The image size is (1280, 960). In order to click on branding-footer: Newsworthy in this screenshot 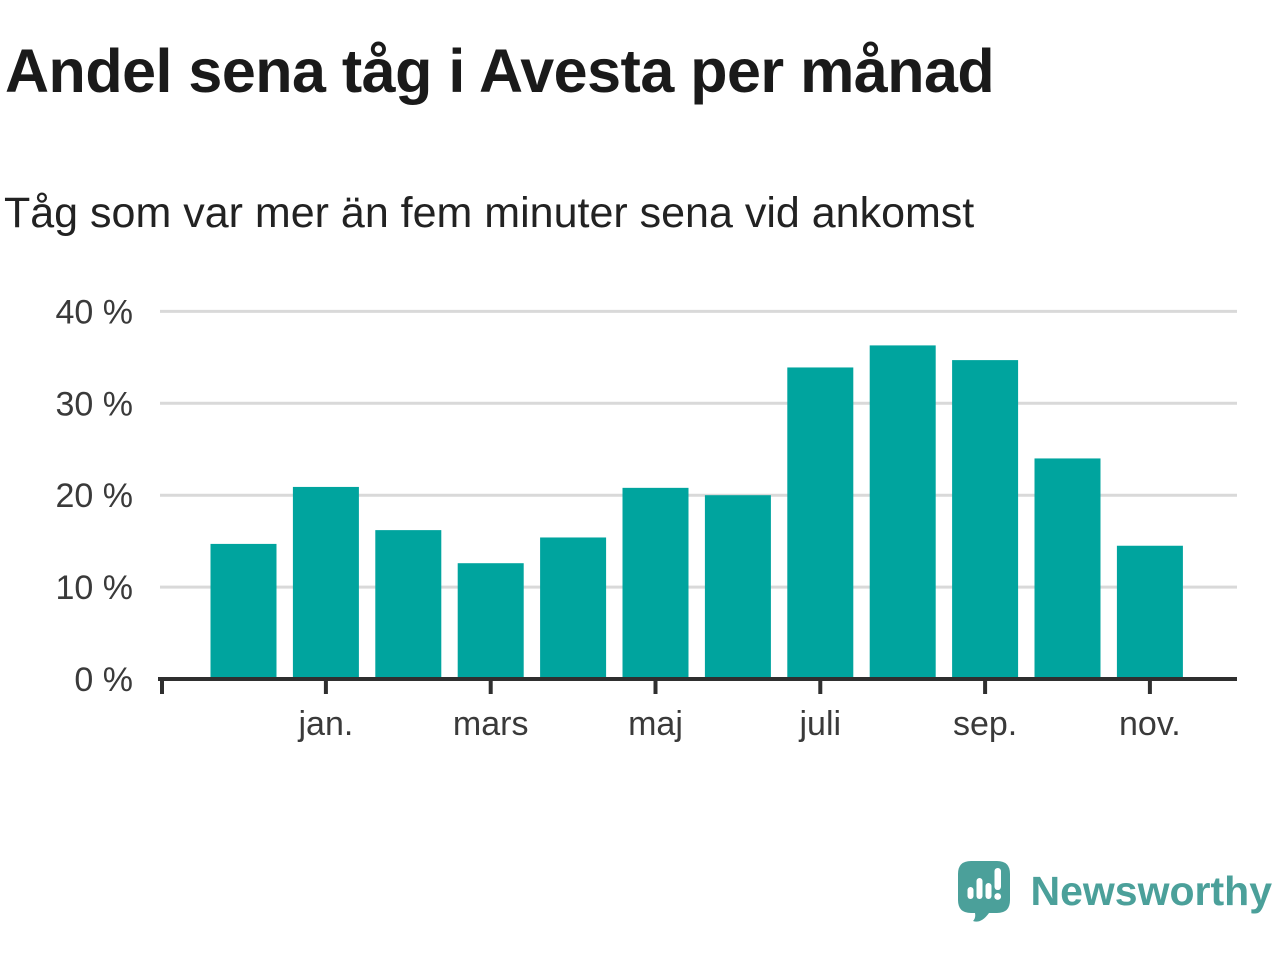, I will do `click(1115, 894)`.